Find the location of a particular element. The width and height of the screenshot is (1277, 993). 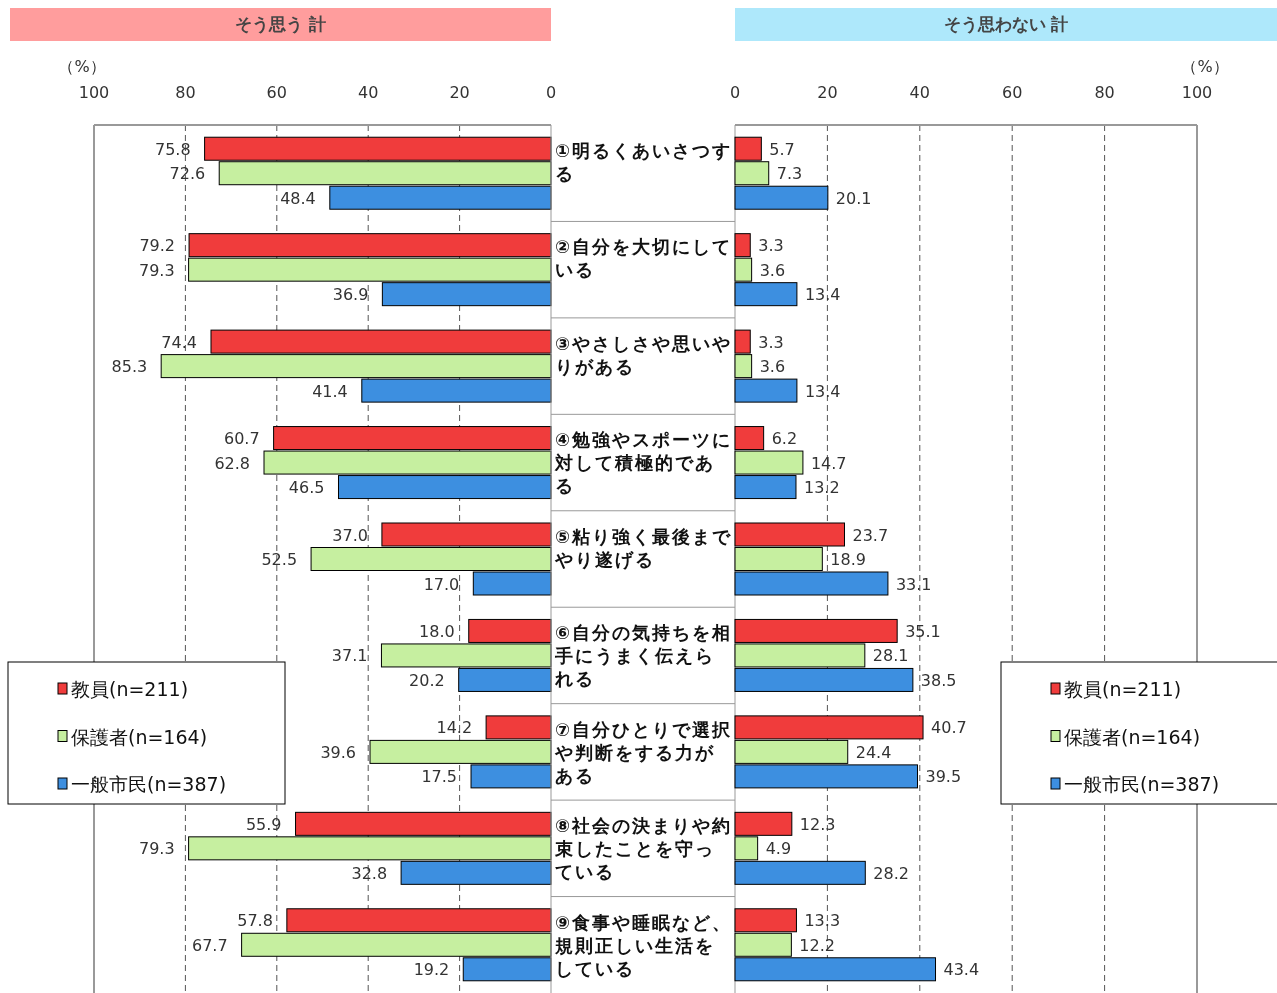

data-label: 13.3 is located at coordinates (822, 921).